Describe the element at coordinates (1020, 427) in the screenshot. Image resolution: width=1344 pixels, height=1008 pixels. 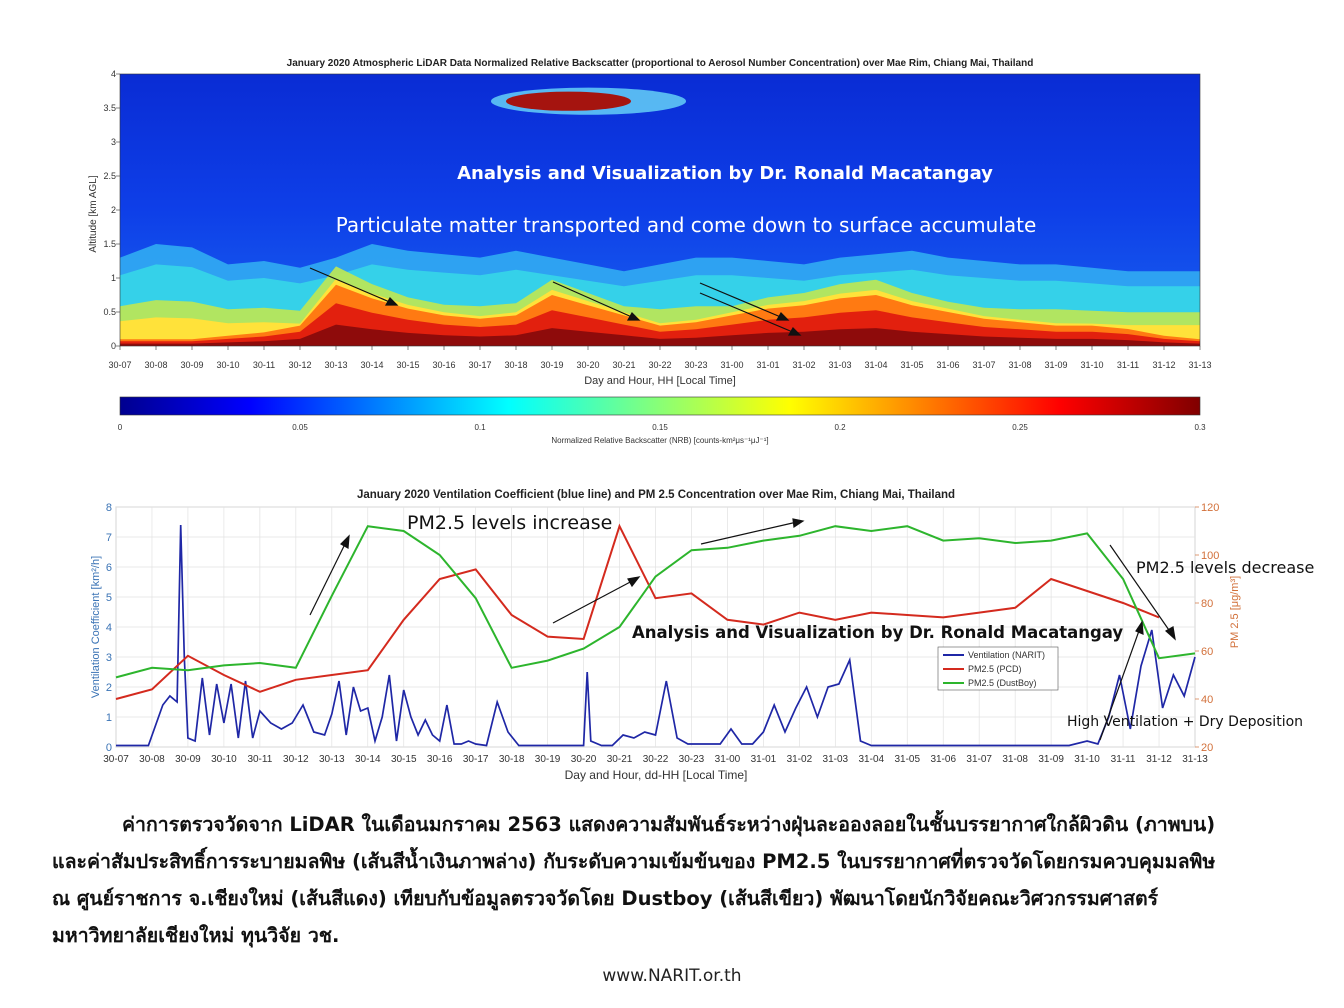
I see `colorbar-tick-label: 0.25` at that location.